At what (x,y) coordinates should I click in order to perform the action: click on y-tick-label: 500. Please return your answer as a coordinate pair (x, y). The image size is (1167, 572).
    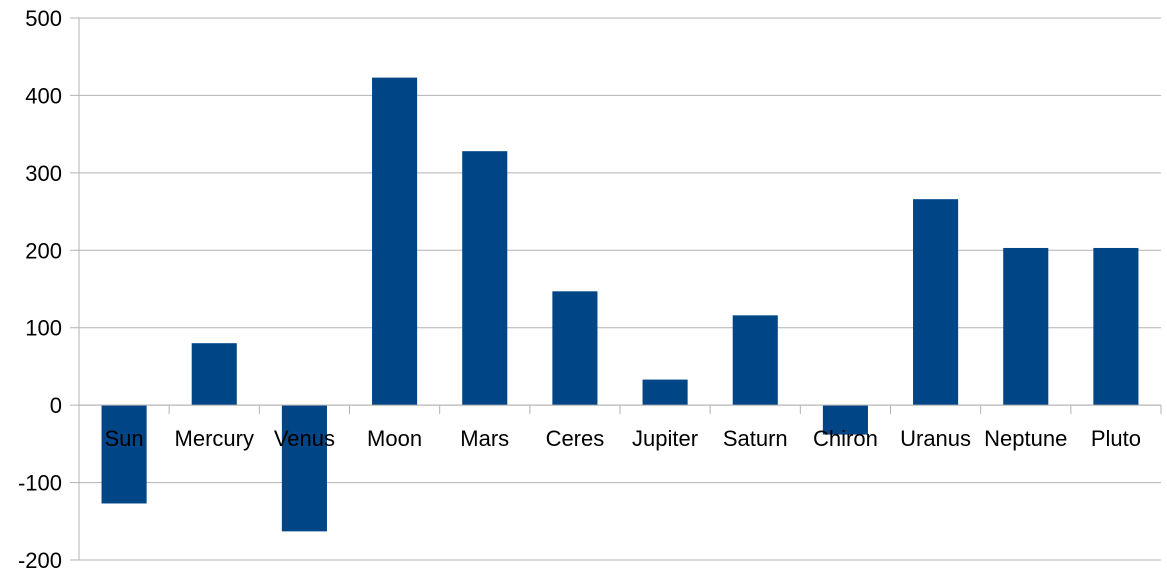
    Looking at the image, I should click on (43, 18).